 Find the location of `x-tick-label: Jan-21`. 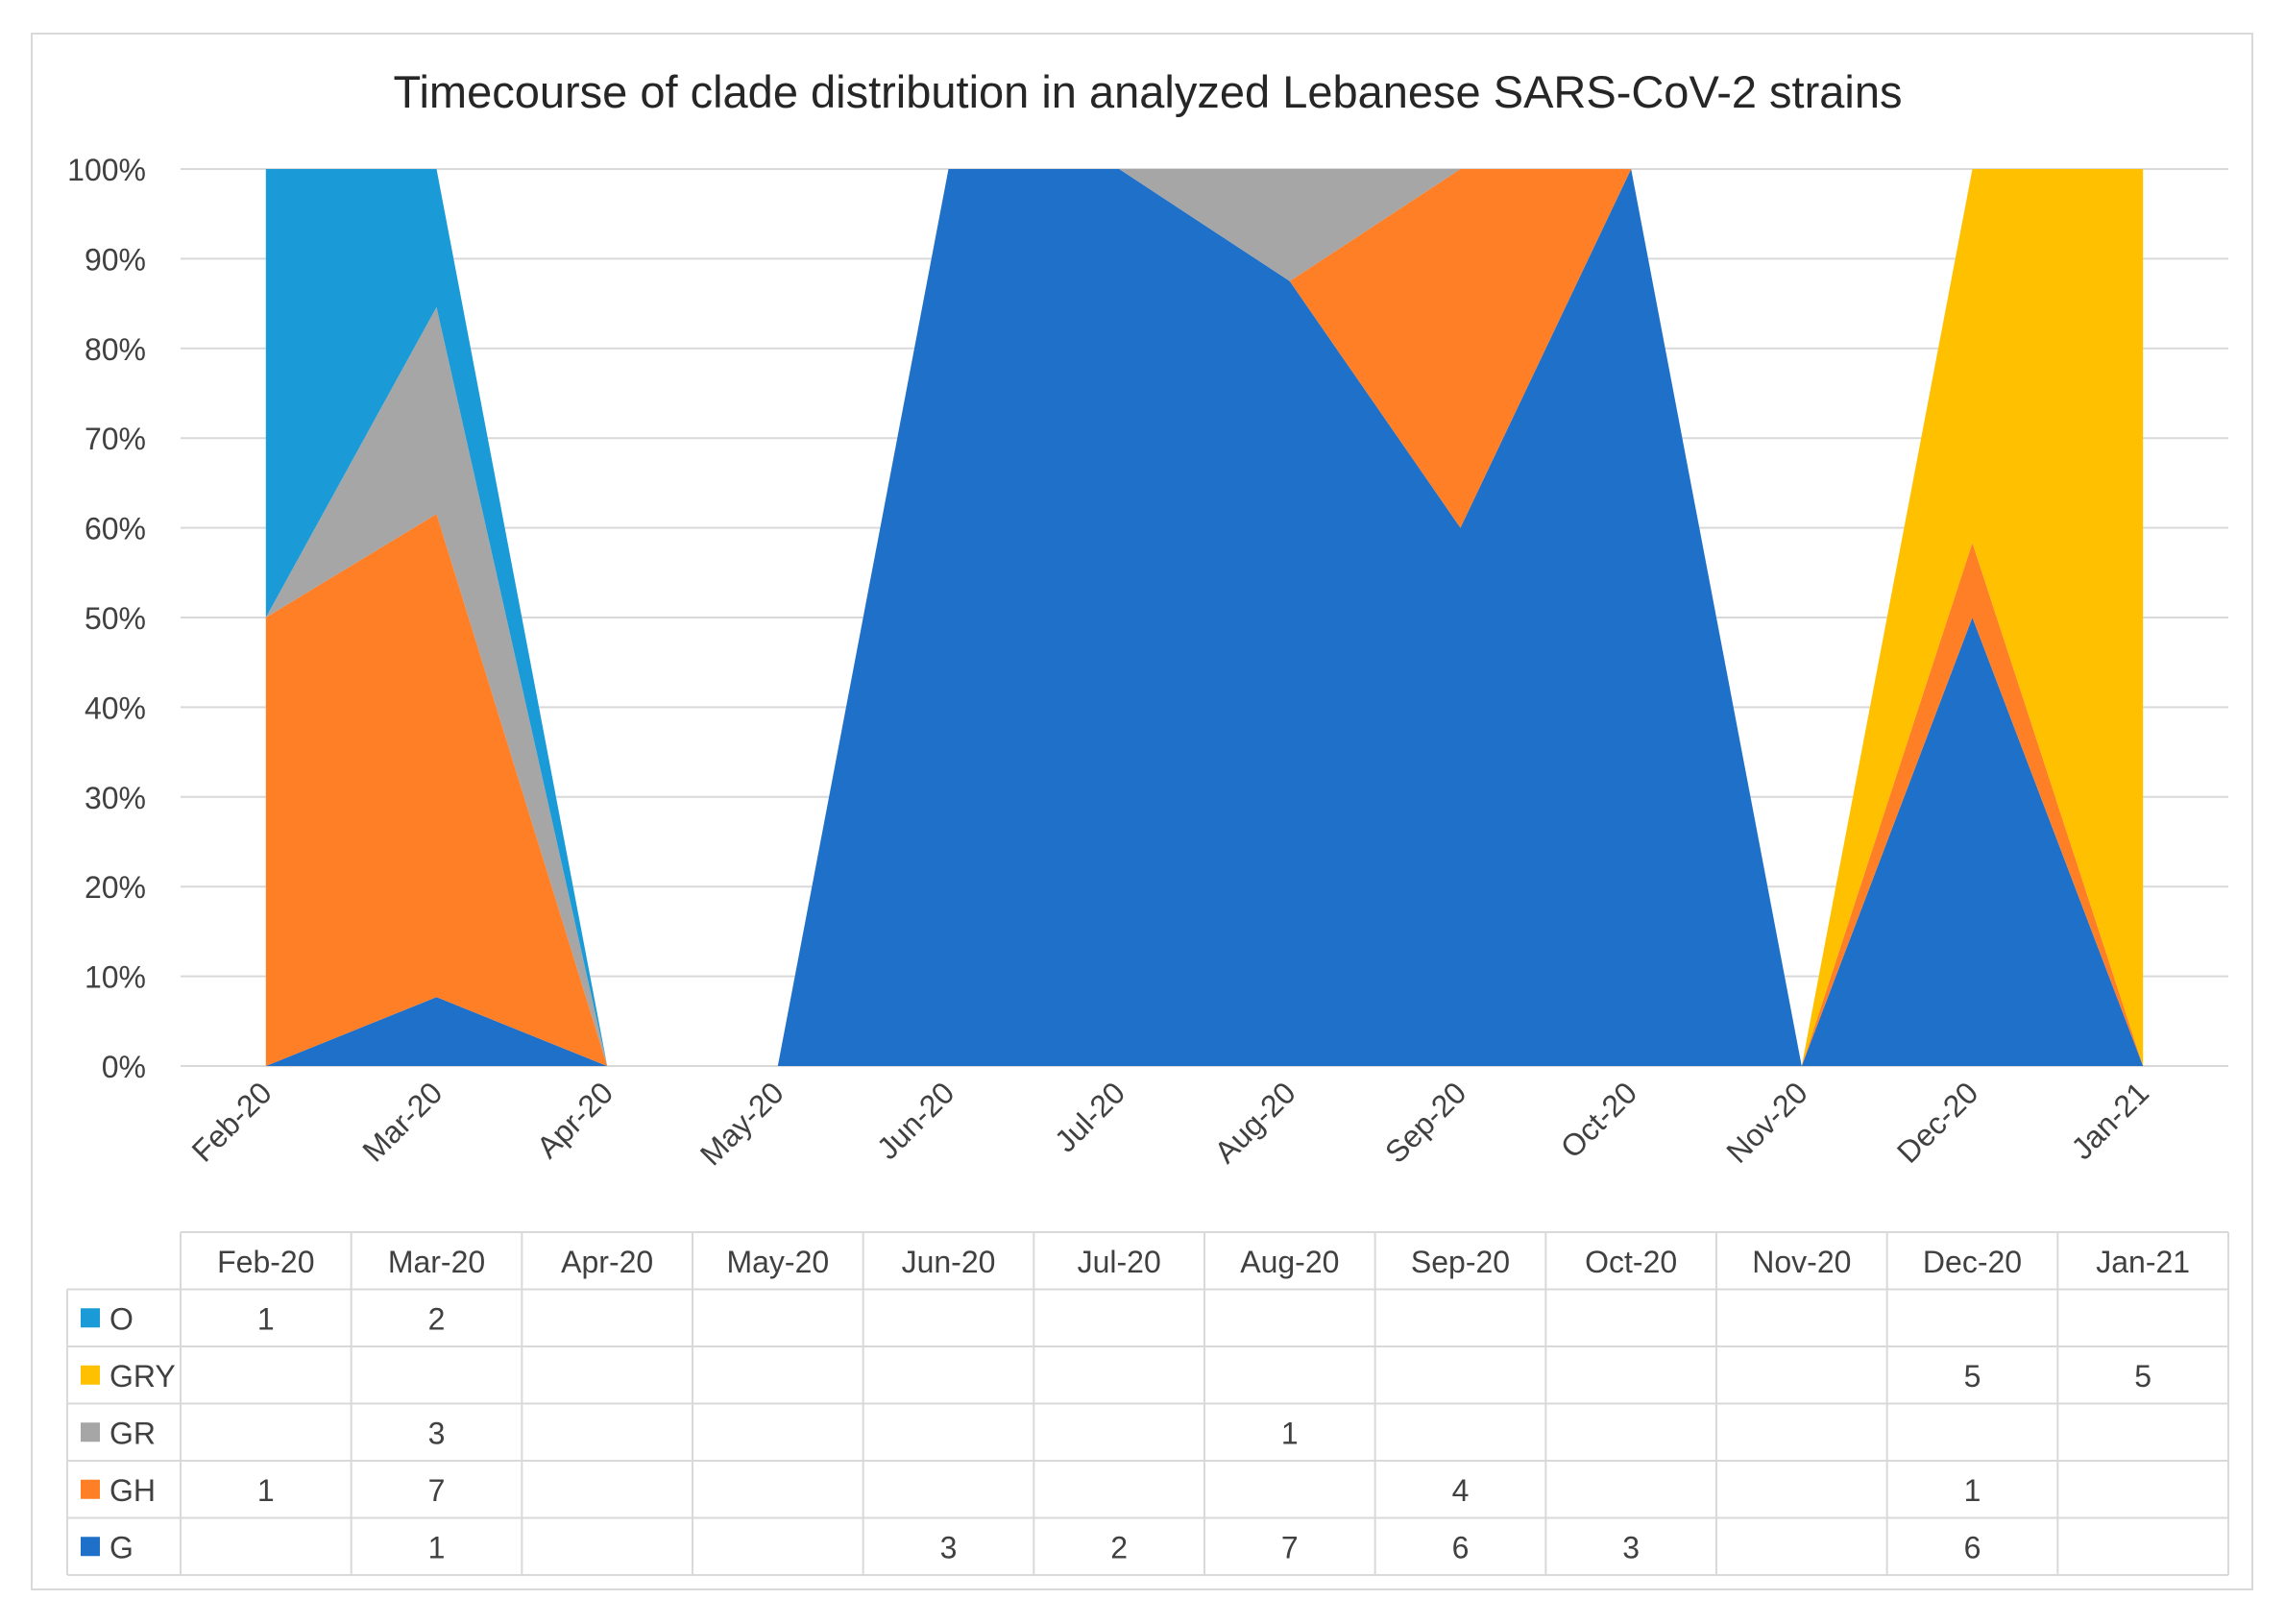

x-tick-label: Jan-21 is located at coordinates (2109, 1120).